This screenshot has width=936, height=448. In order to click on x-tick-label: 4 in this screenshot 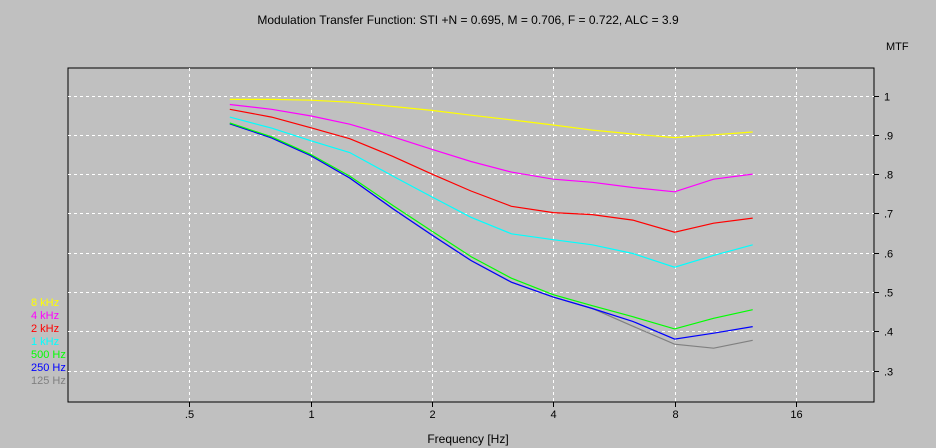, I will do `click(553, 415)`.